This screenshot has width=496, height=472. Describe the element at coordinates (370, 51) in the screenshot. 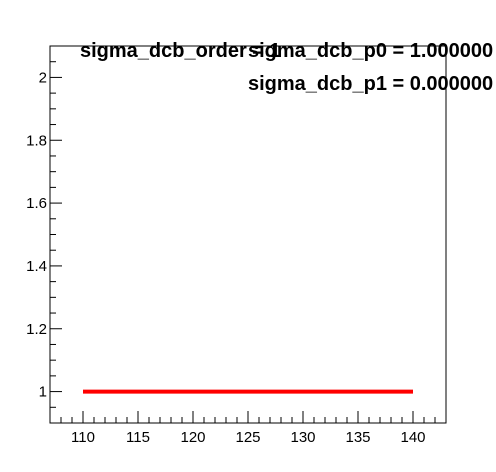

I see `stat-sigma-dcb-p0: sigma_dcb_p0 = 1.000000` at that location.